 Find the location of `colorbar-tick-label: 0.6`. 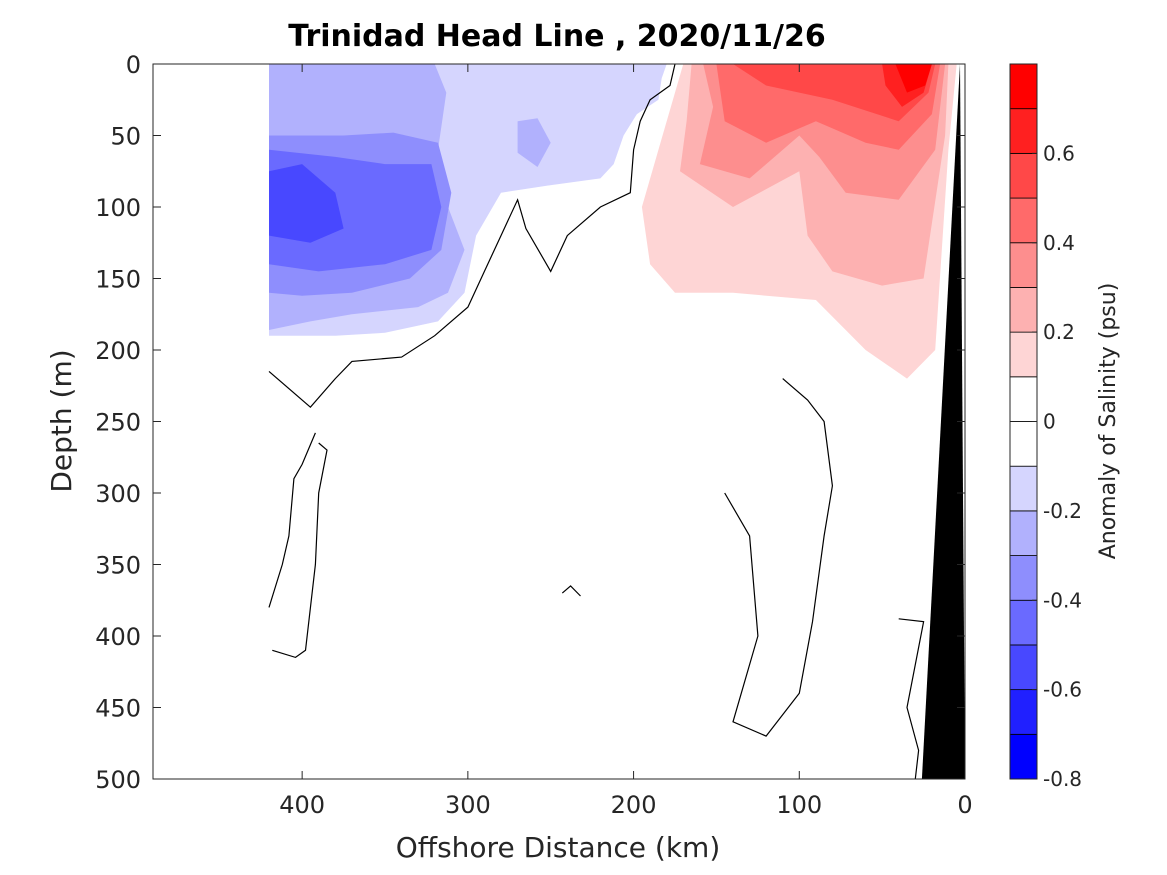

colorbar-tick-label: 0.6 is located at coordinates (1059, 153).